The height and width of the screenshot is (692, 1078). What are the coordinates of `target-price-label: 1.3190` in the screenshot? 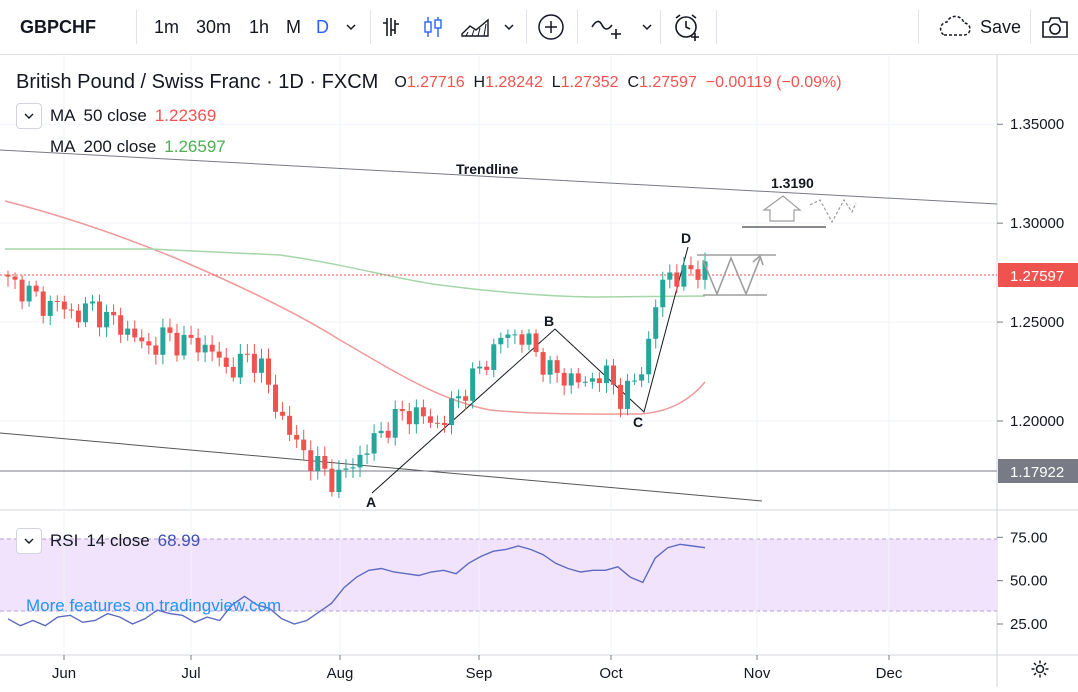 It's located at (792, 183).